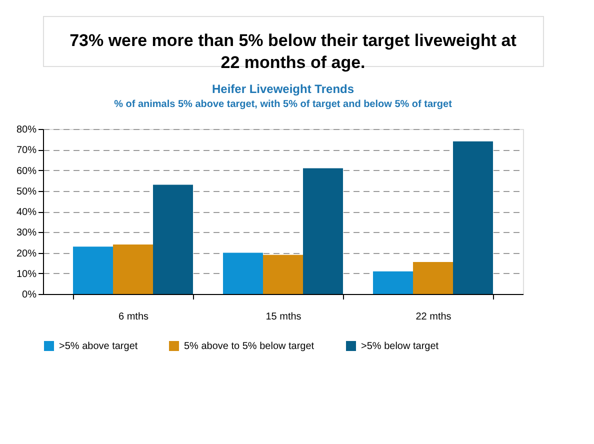 This screenshot has width=594, height=444. What do you see at coordinates (26, 171) in the screenshot?
I see `y-tick-label: 60%` at bounding box center [26, 171].